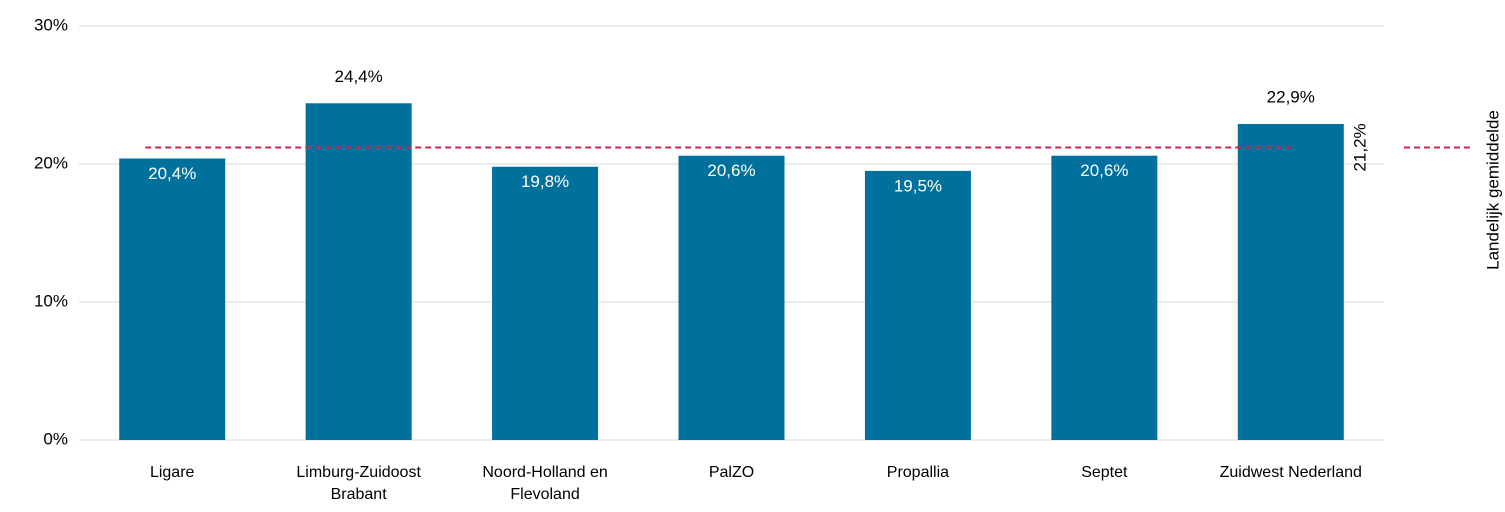 The height and width of the screenshot is (512, 1505). What do you see at coordinates (359, 76) in the screenshot?
I see `data-label: 24,4%` at bounding box center [359, 76].